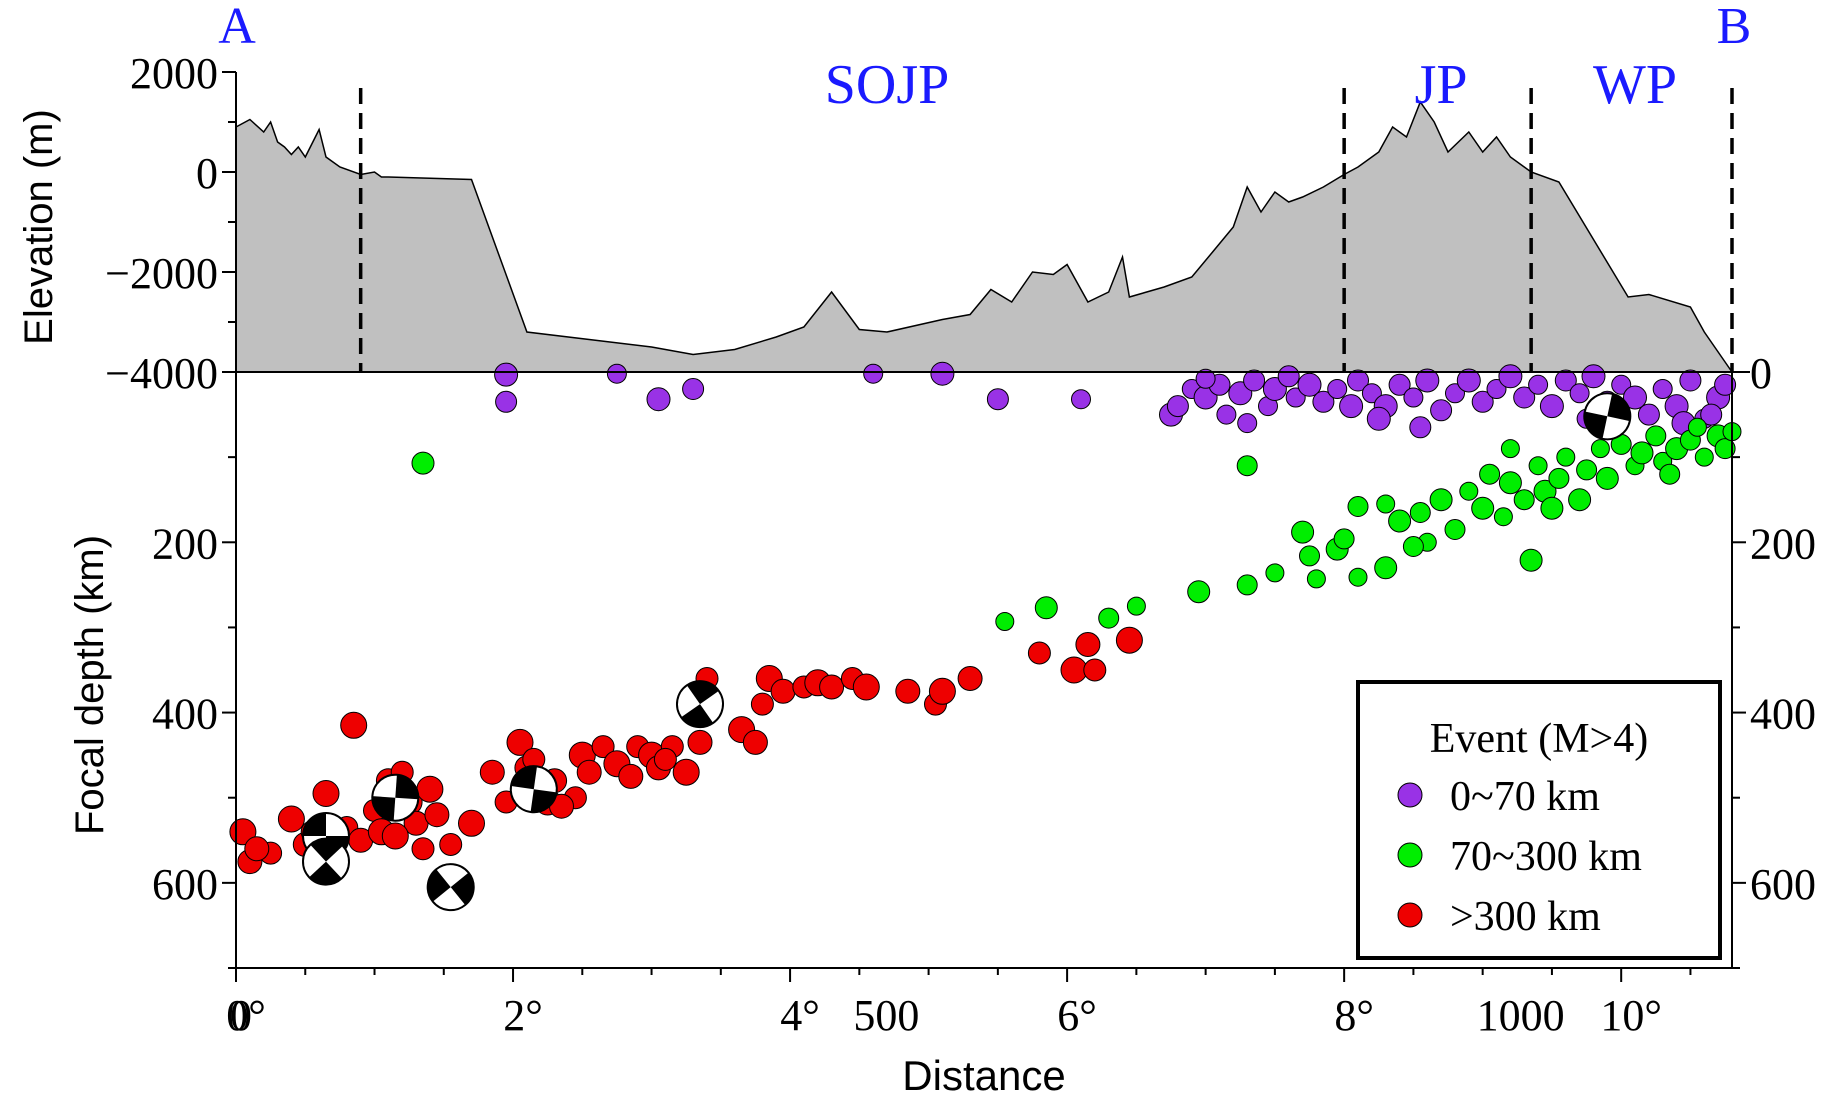  What do you see at coordinates (1525, 797) in the screenshot?
I see `legend-label: 0~70 km` at bounding box center [1525, 797].